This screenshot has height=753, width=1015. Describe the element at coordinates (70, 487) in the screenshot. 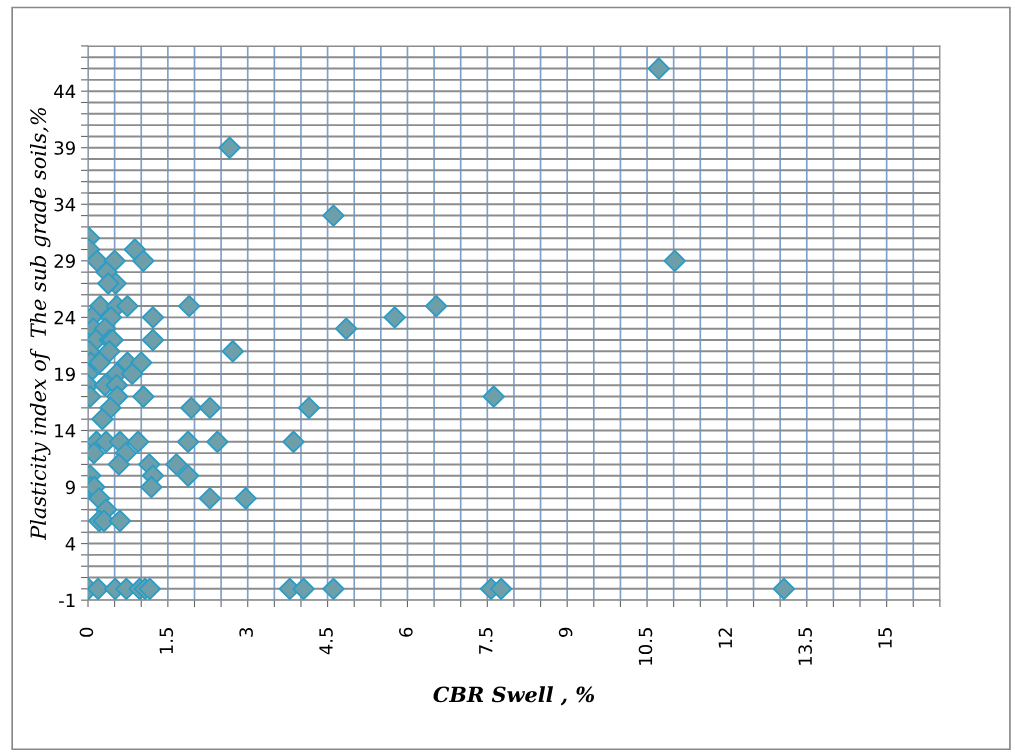

I see `y-tick-label: 9` at that location.